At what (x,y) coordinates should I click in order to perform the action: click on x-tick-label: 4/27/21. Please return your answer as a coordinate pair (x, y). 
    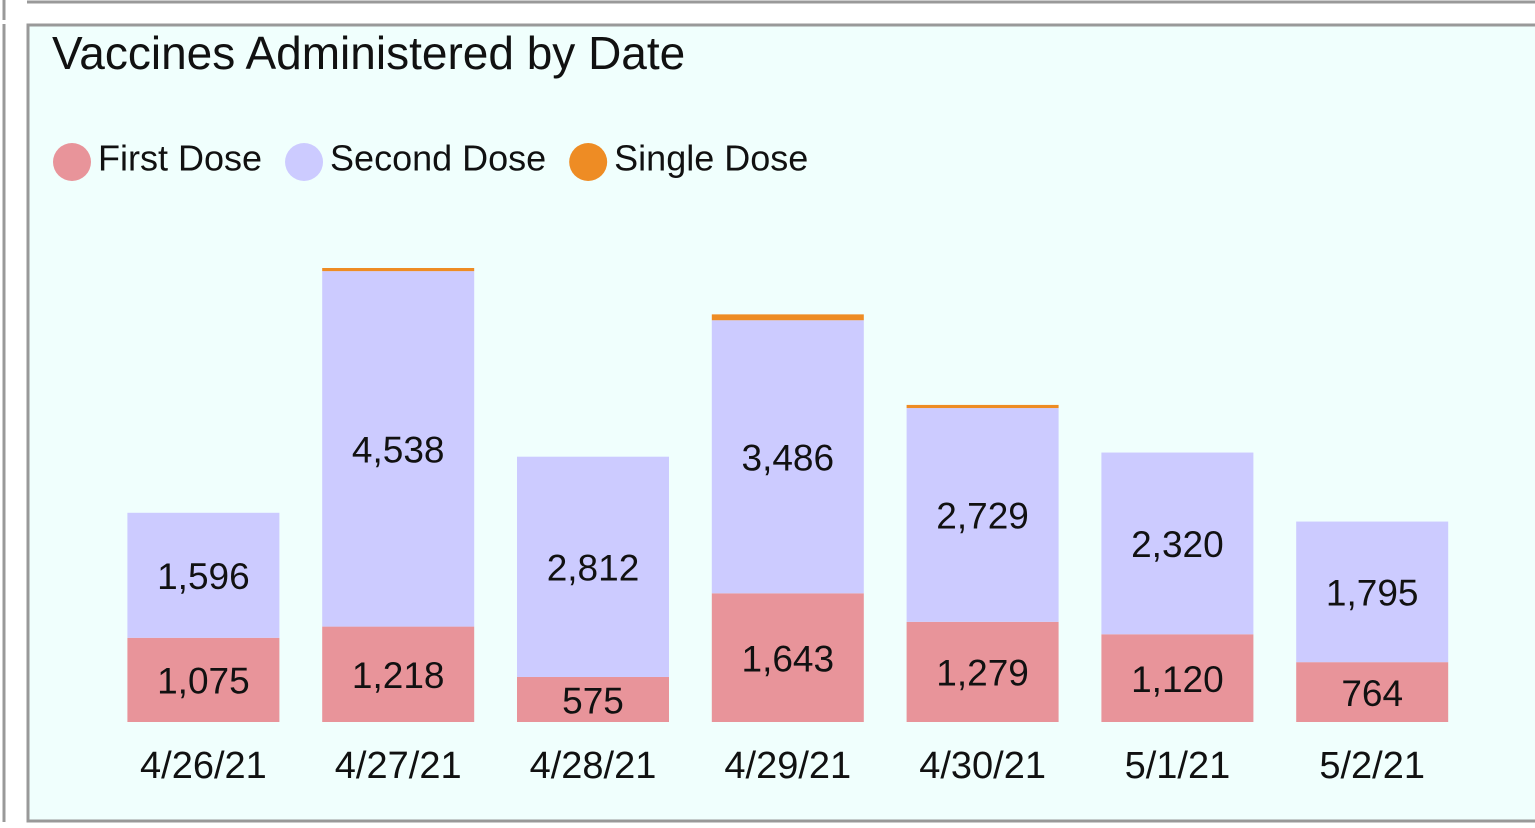
    Looking at the image, I should click on (398, 766).